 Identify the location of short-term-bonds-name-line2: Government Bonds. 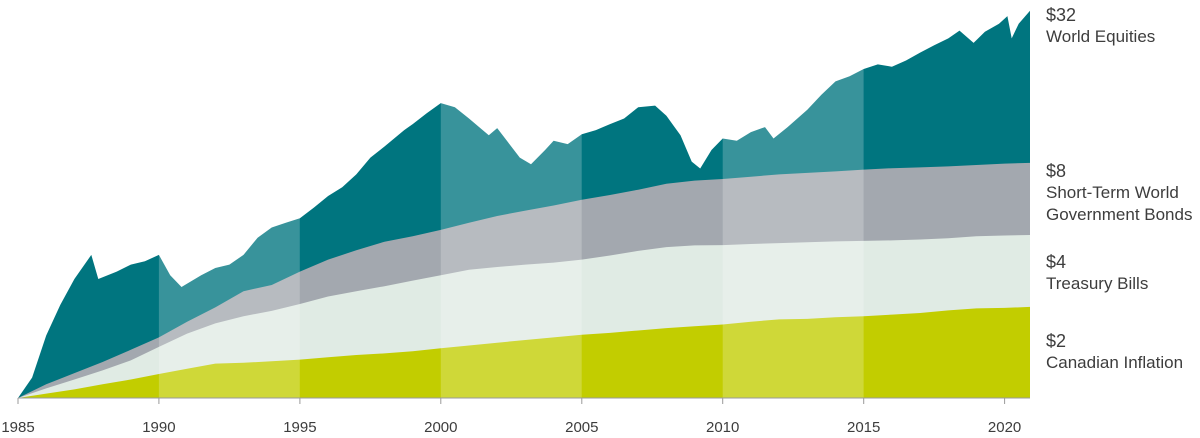
(1119, 214).